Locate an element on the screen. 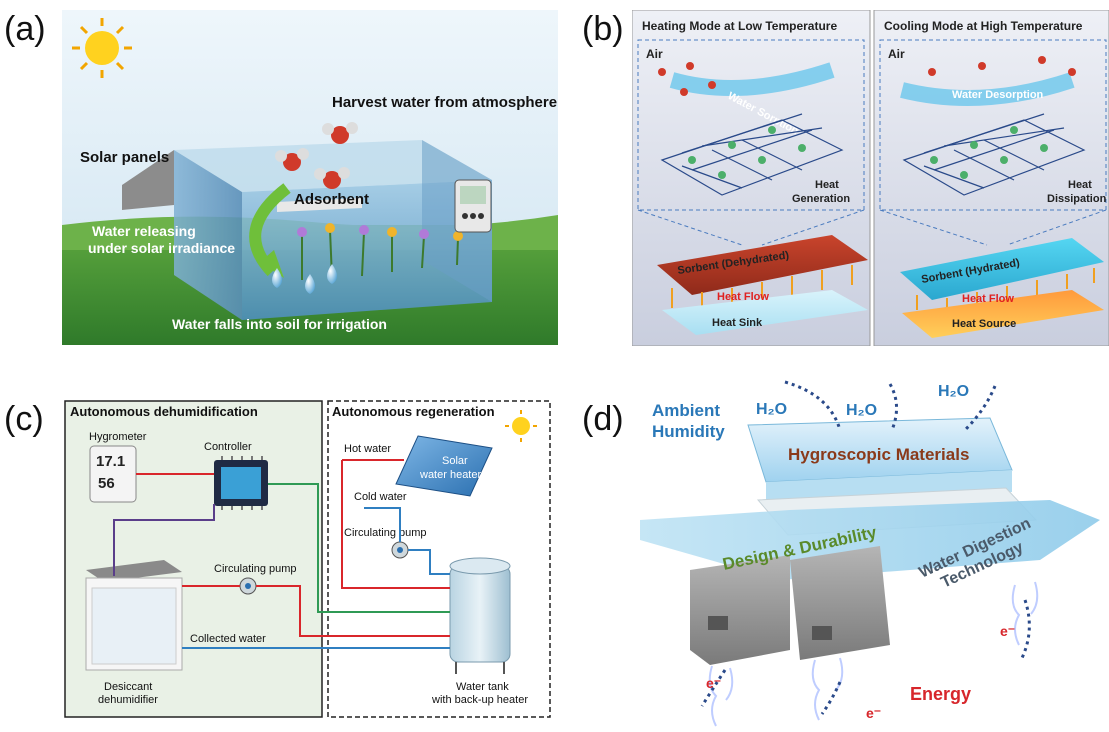 Image resolution: width=1109 pixels, height=732 pixels. heat-source-block is located at coordinates (1003, 314).